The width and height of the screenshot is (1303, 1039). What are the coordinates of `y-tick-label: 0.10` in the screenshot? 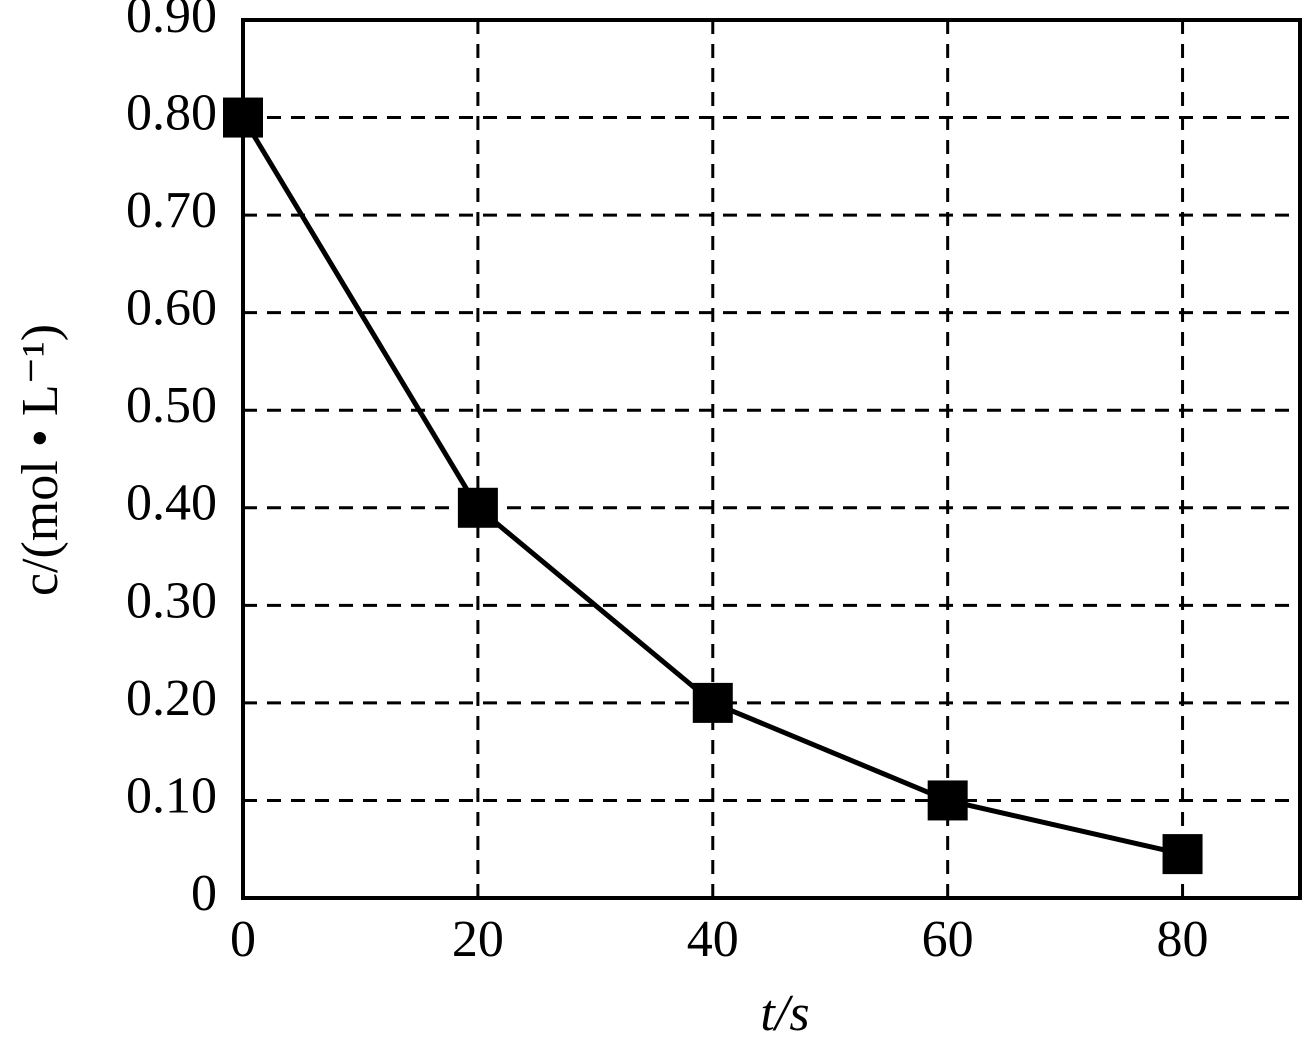 It's located at (171, 795).